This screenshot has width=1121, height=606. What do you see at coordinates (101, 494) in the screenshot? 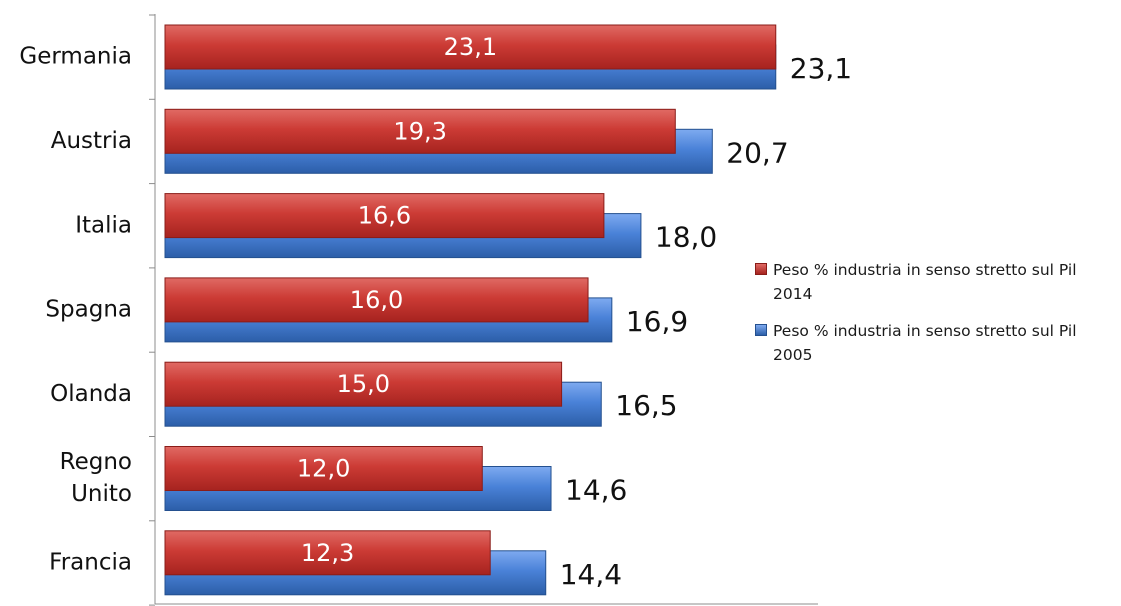
I see `category-label: Unito` at bounding box center [101, 494].